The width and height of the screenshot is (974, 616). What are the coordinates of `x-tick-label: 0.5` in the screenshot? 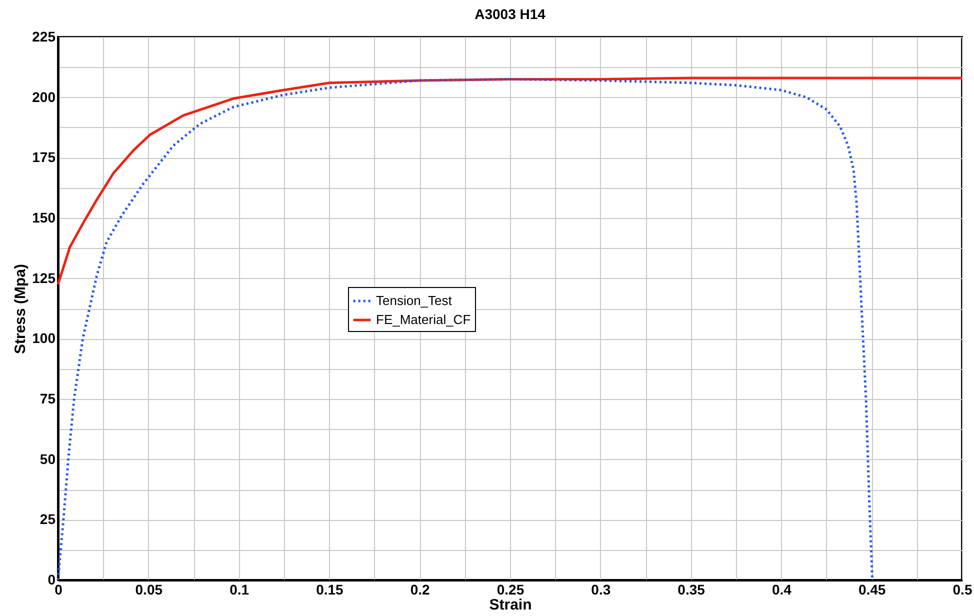 It's located at (962, 590).